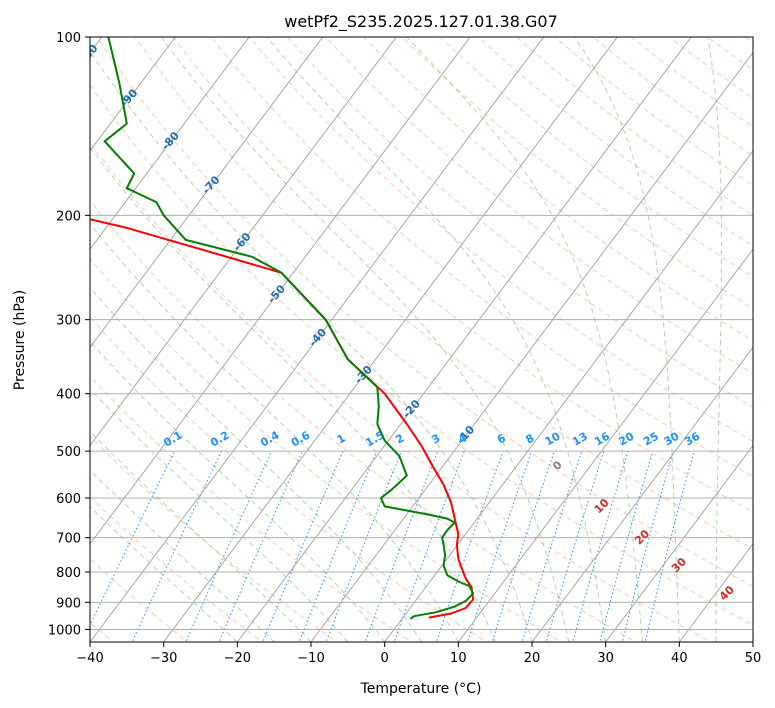 Image resolution: width=775 pixels, height=708 pixels. What do you see at coordinates (68, 603) in the screenshot?
I see `y-tick-label: 900` at bounding box center [68, 603].